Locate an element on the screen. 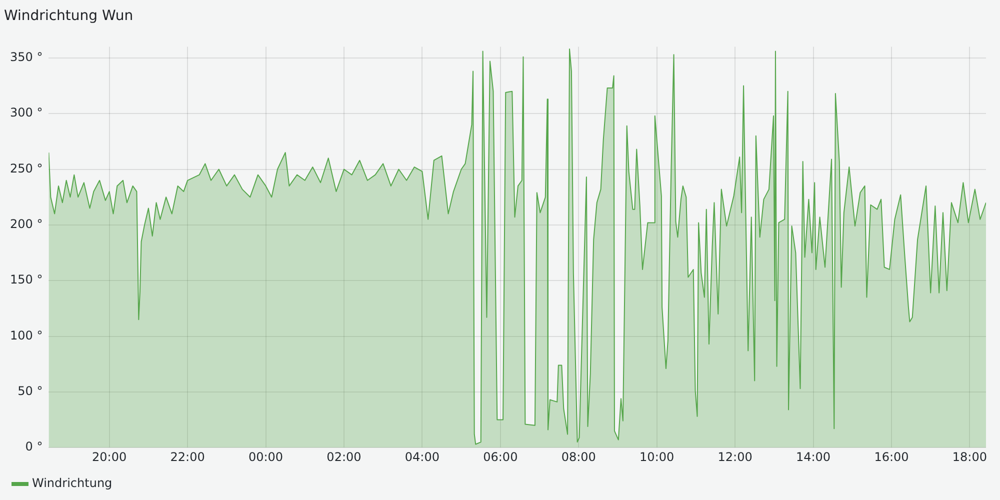 The image size is (1000, 500). y-tick-label: 100 ° is located at coordinates (26, 335).